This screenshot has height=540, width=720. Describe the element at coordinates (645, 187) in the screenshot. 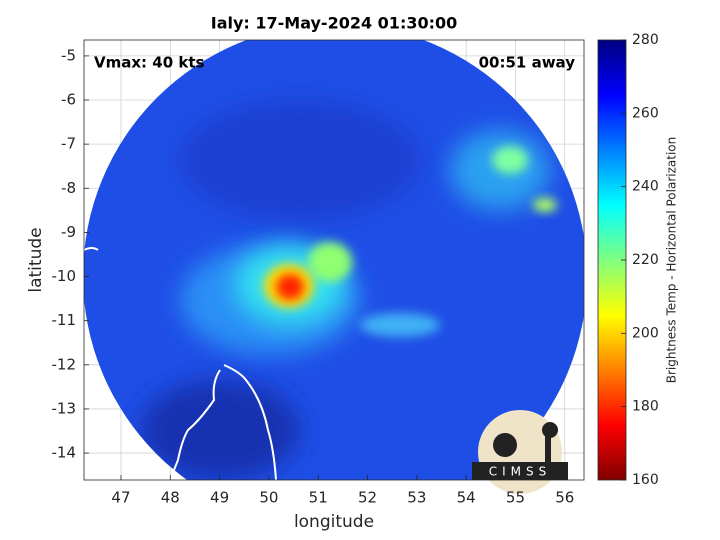

I see `colorbar-tick-label: 240` at that location.